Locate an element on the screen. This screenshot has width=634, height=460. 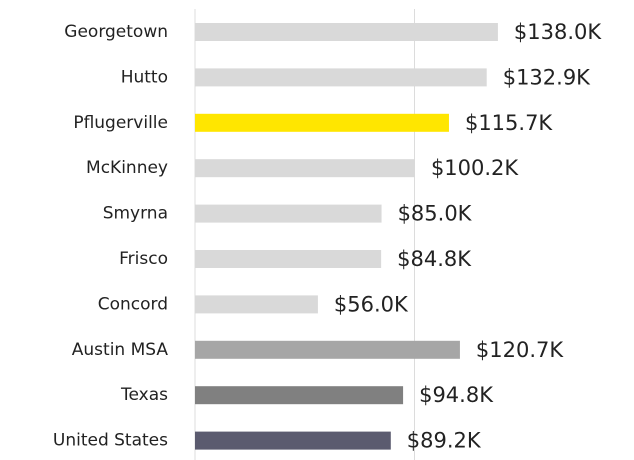
category-label: McKinney is located at coordinates (127, 168).